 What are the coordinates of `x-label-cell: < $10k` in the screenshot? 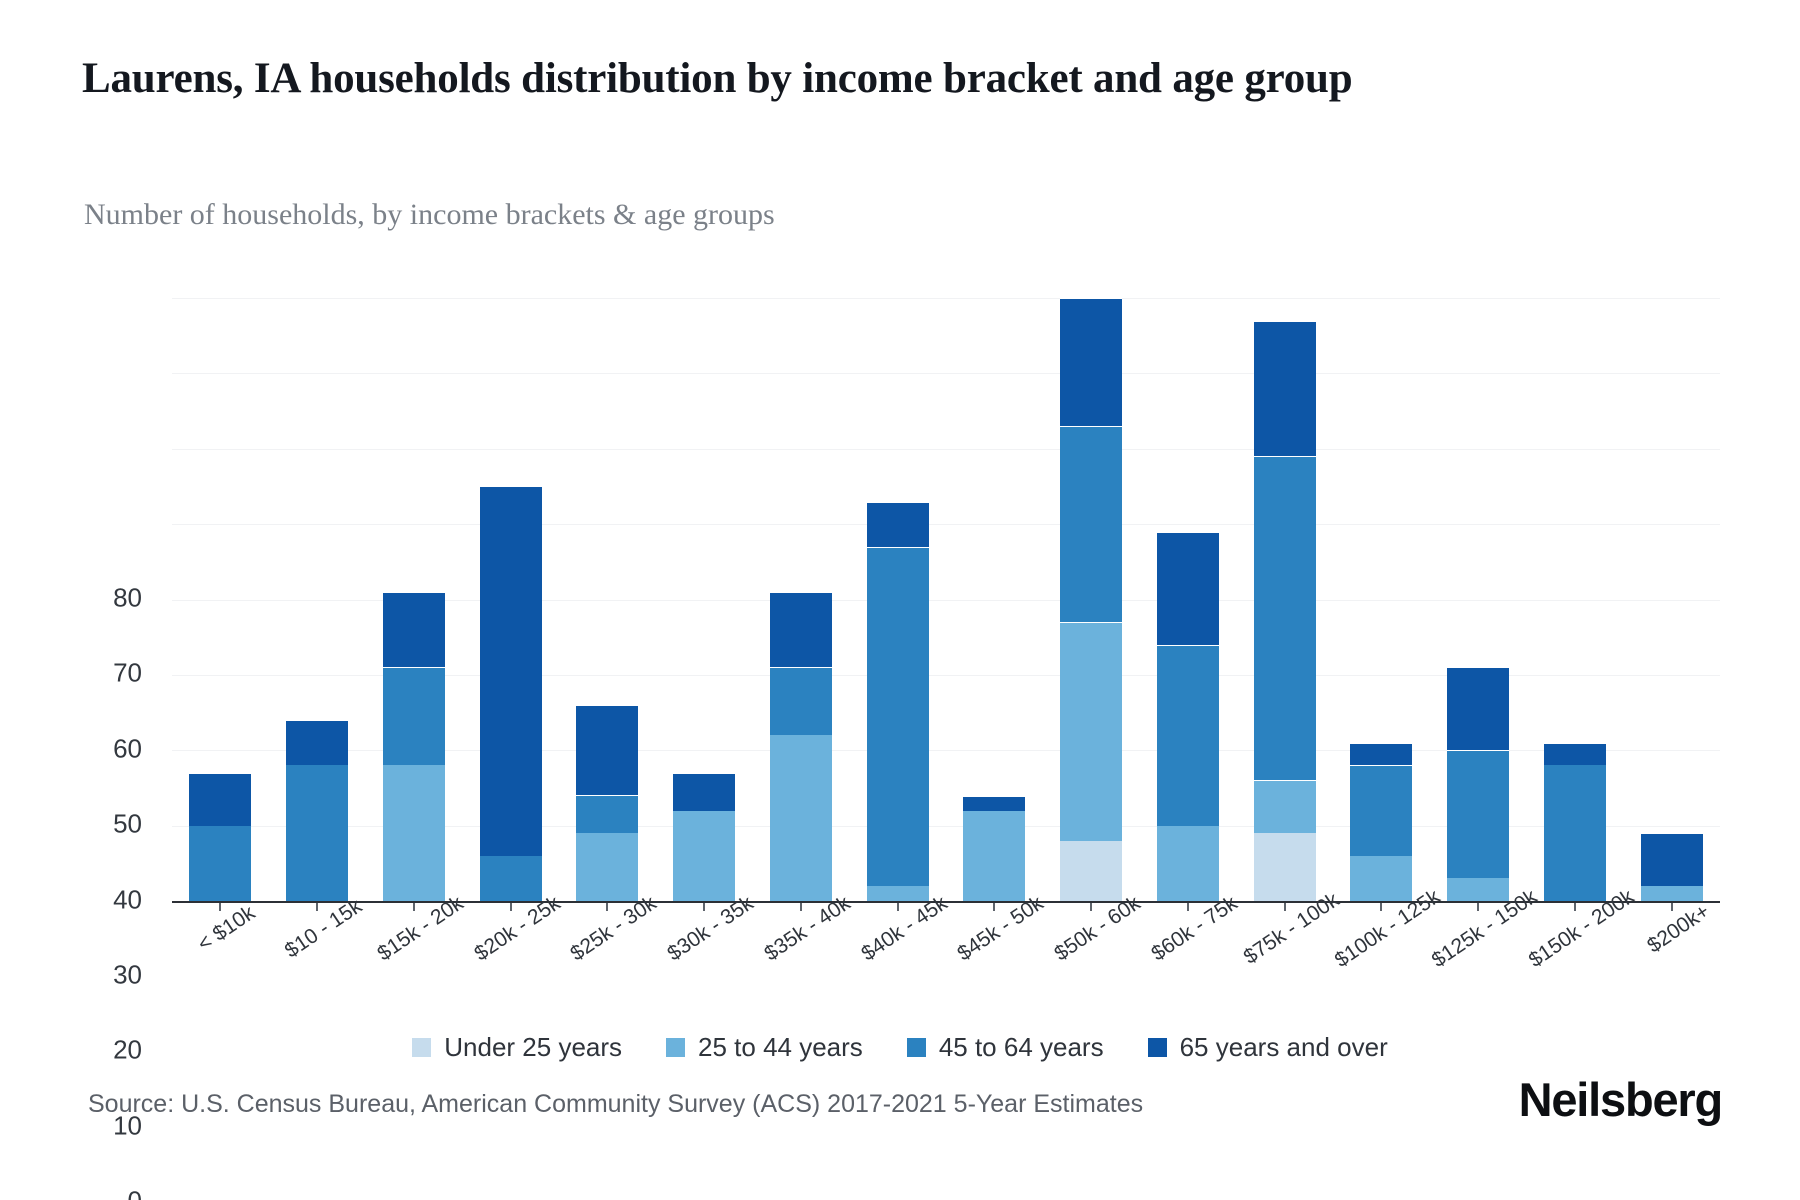 It's located at (220, 973).